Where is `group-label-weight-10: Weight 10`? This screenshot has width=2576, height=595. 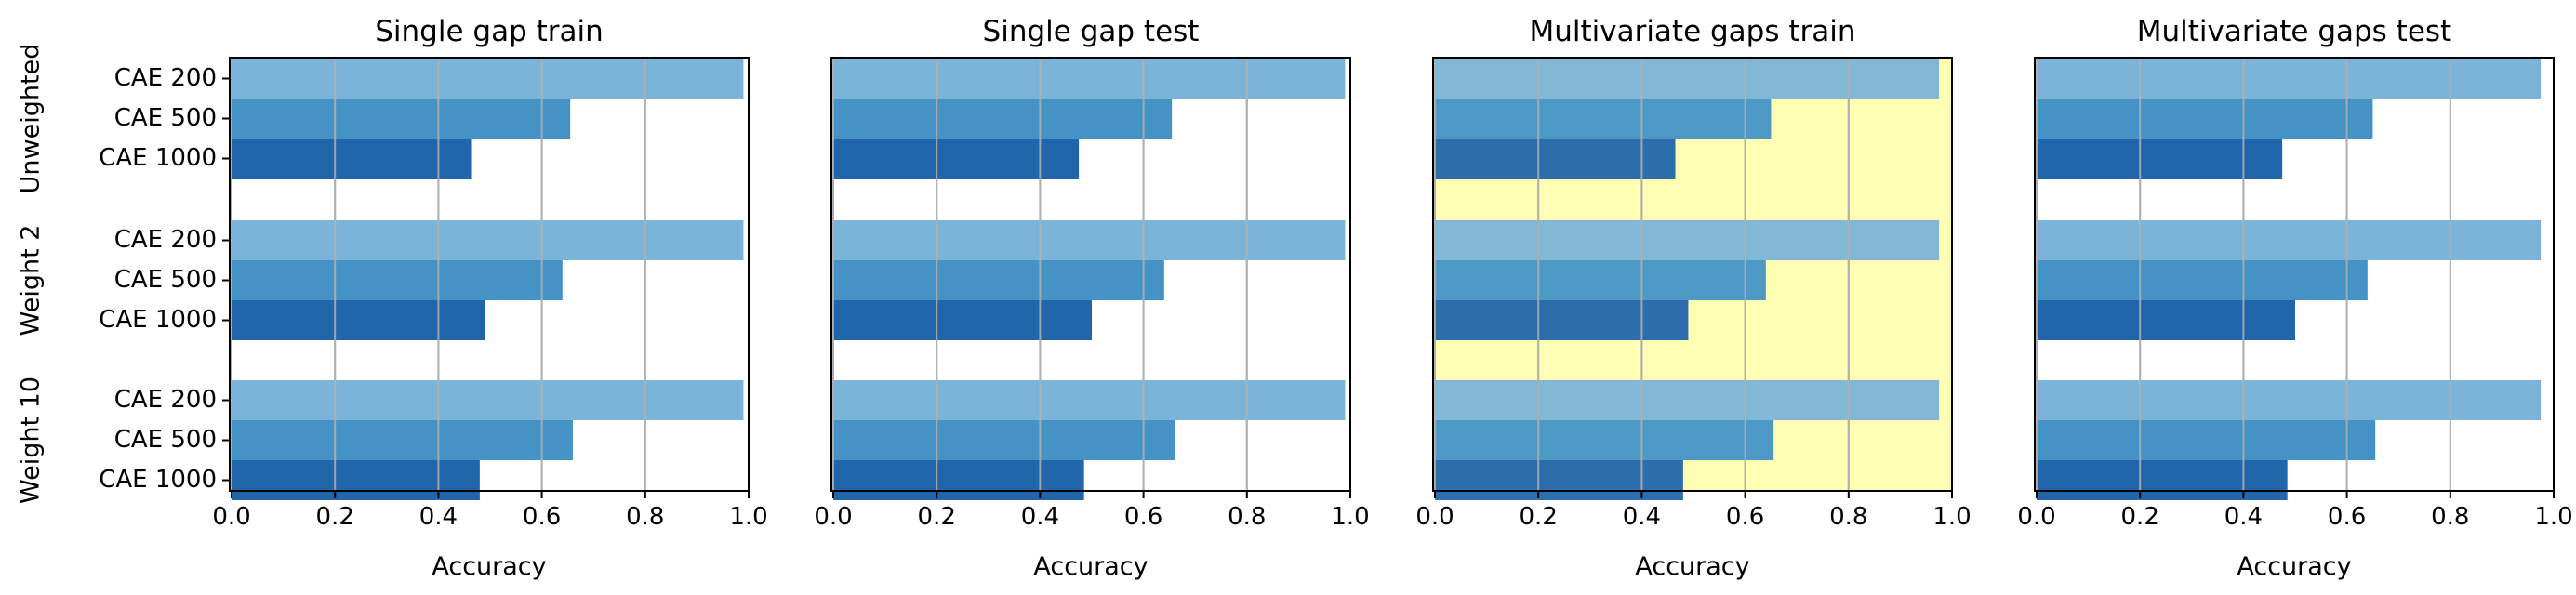 group-label-weight-10: Weight 10 is located at coordinates (31, 440).